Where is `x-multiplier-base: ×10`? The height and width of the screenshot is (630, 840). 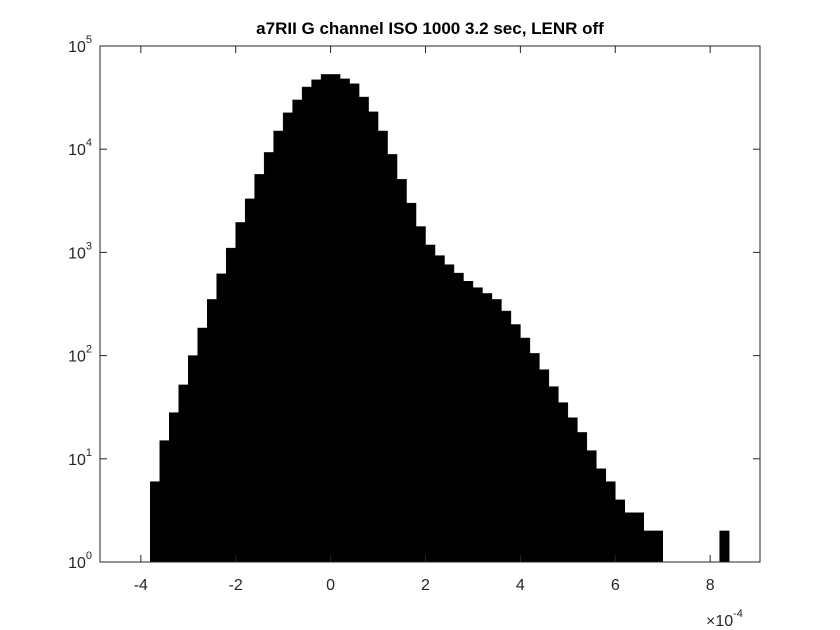
x-multiplier-base: ×10 is located at coordinates (719, 621).